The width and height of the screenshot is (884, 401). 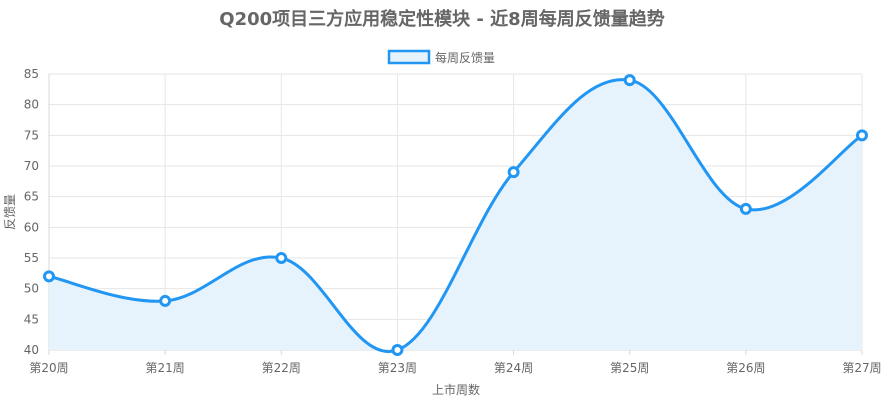 What do you see at coordinates (441, 19) in the screenshot?
I see `chart-title: Q200项目三方应用稳定性模块 - 近8周每周反馈量趋势` at bounding box center [441, 19].